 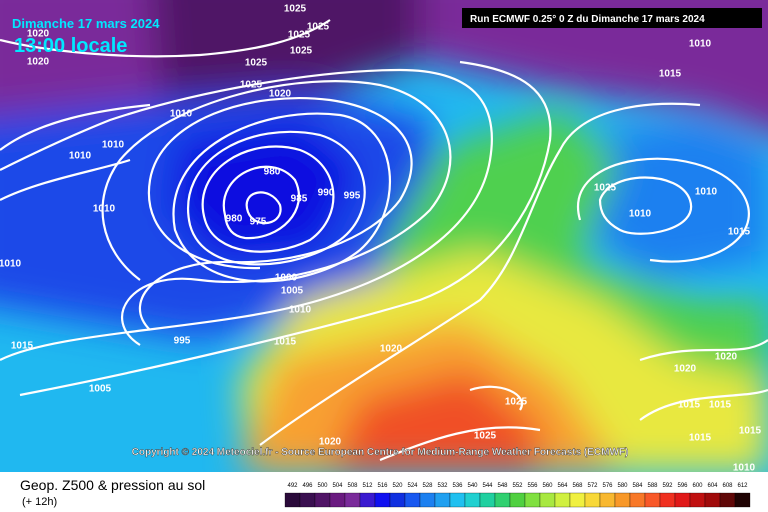 I want to click on scale-label: 608, so click(x=727, y=486).